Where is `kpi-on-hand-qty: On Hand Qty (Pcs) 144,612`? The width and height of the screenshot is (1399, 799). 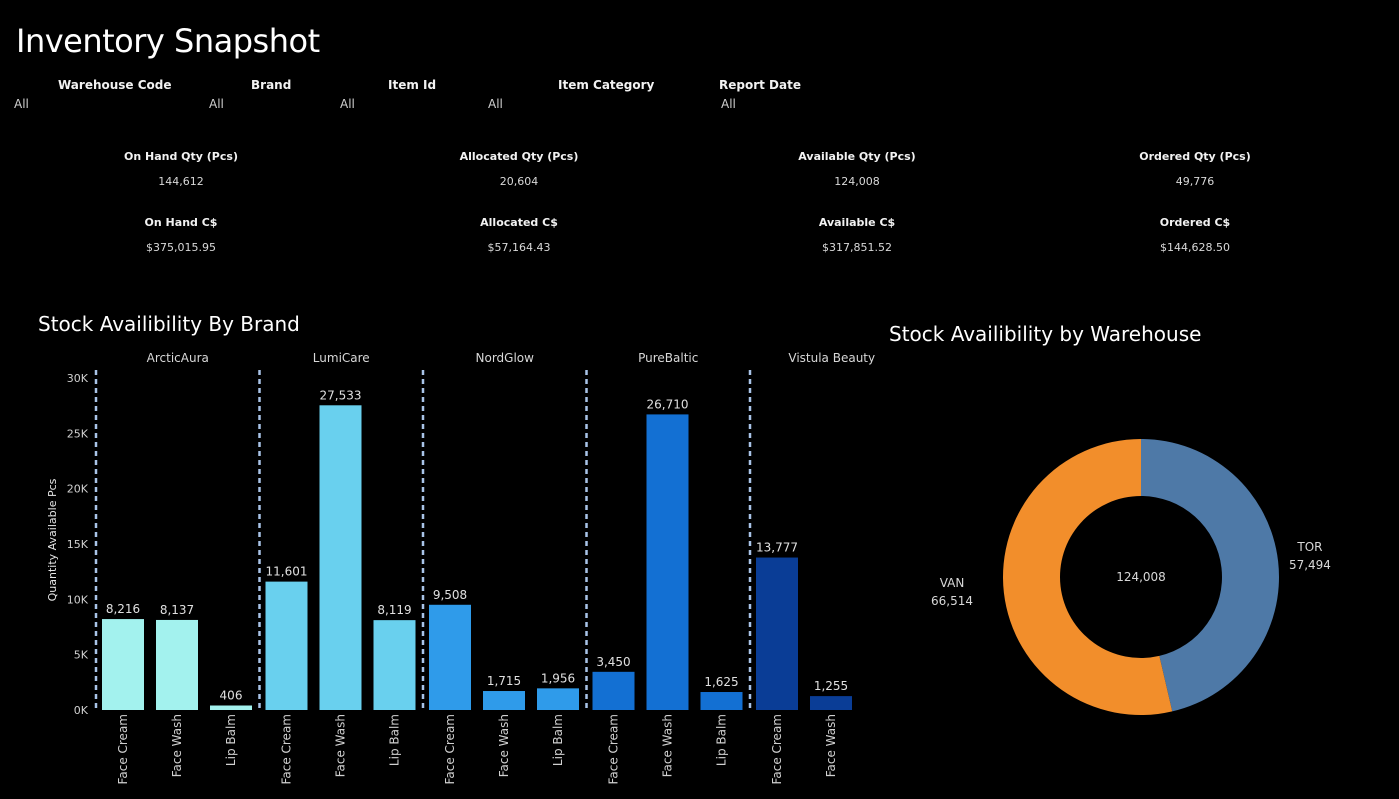
kpi-on-hand-qty: On Hand Qty (Pcs) 144,612 is located at coordinates (181, 169).